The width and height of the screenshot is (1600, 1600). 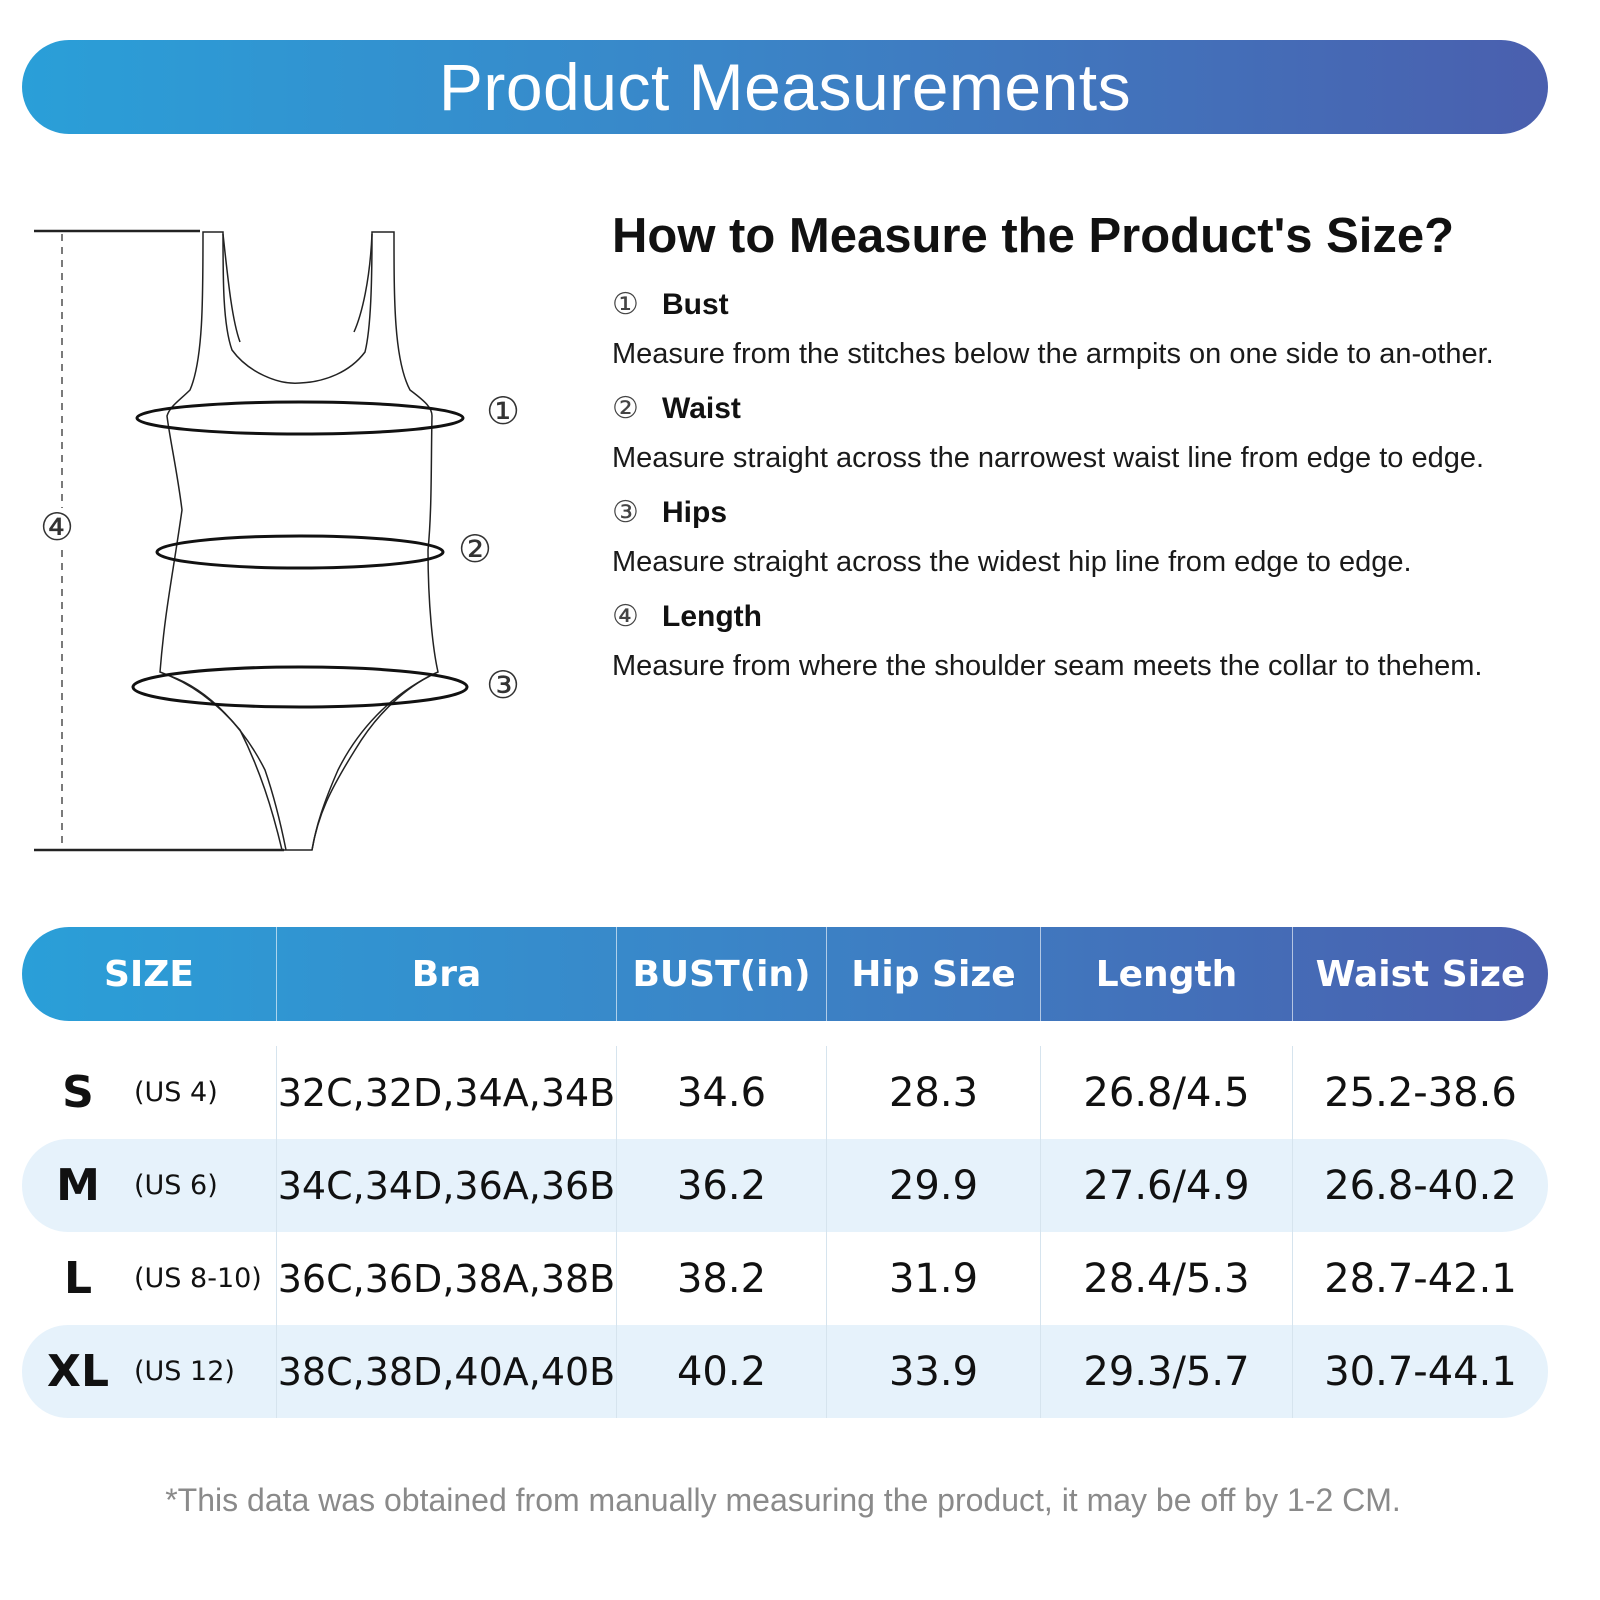 What do you see at coordinates (446, 1185) in the screenshot?
I see `bra-cell: 34C,34D,36A,36B` at bounding box center [446, 1185].